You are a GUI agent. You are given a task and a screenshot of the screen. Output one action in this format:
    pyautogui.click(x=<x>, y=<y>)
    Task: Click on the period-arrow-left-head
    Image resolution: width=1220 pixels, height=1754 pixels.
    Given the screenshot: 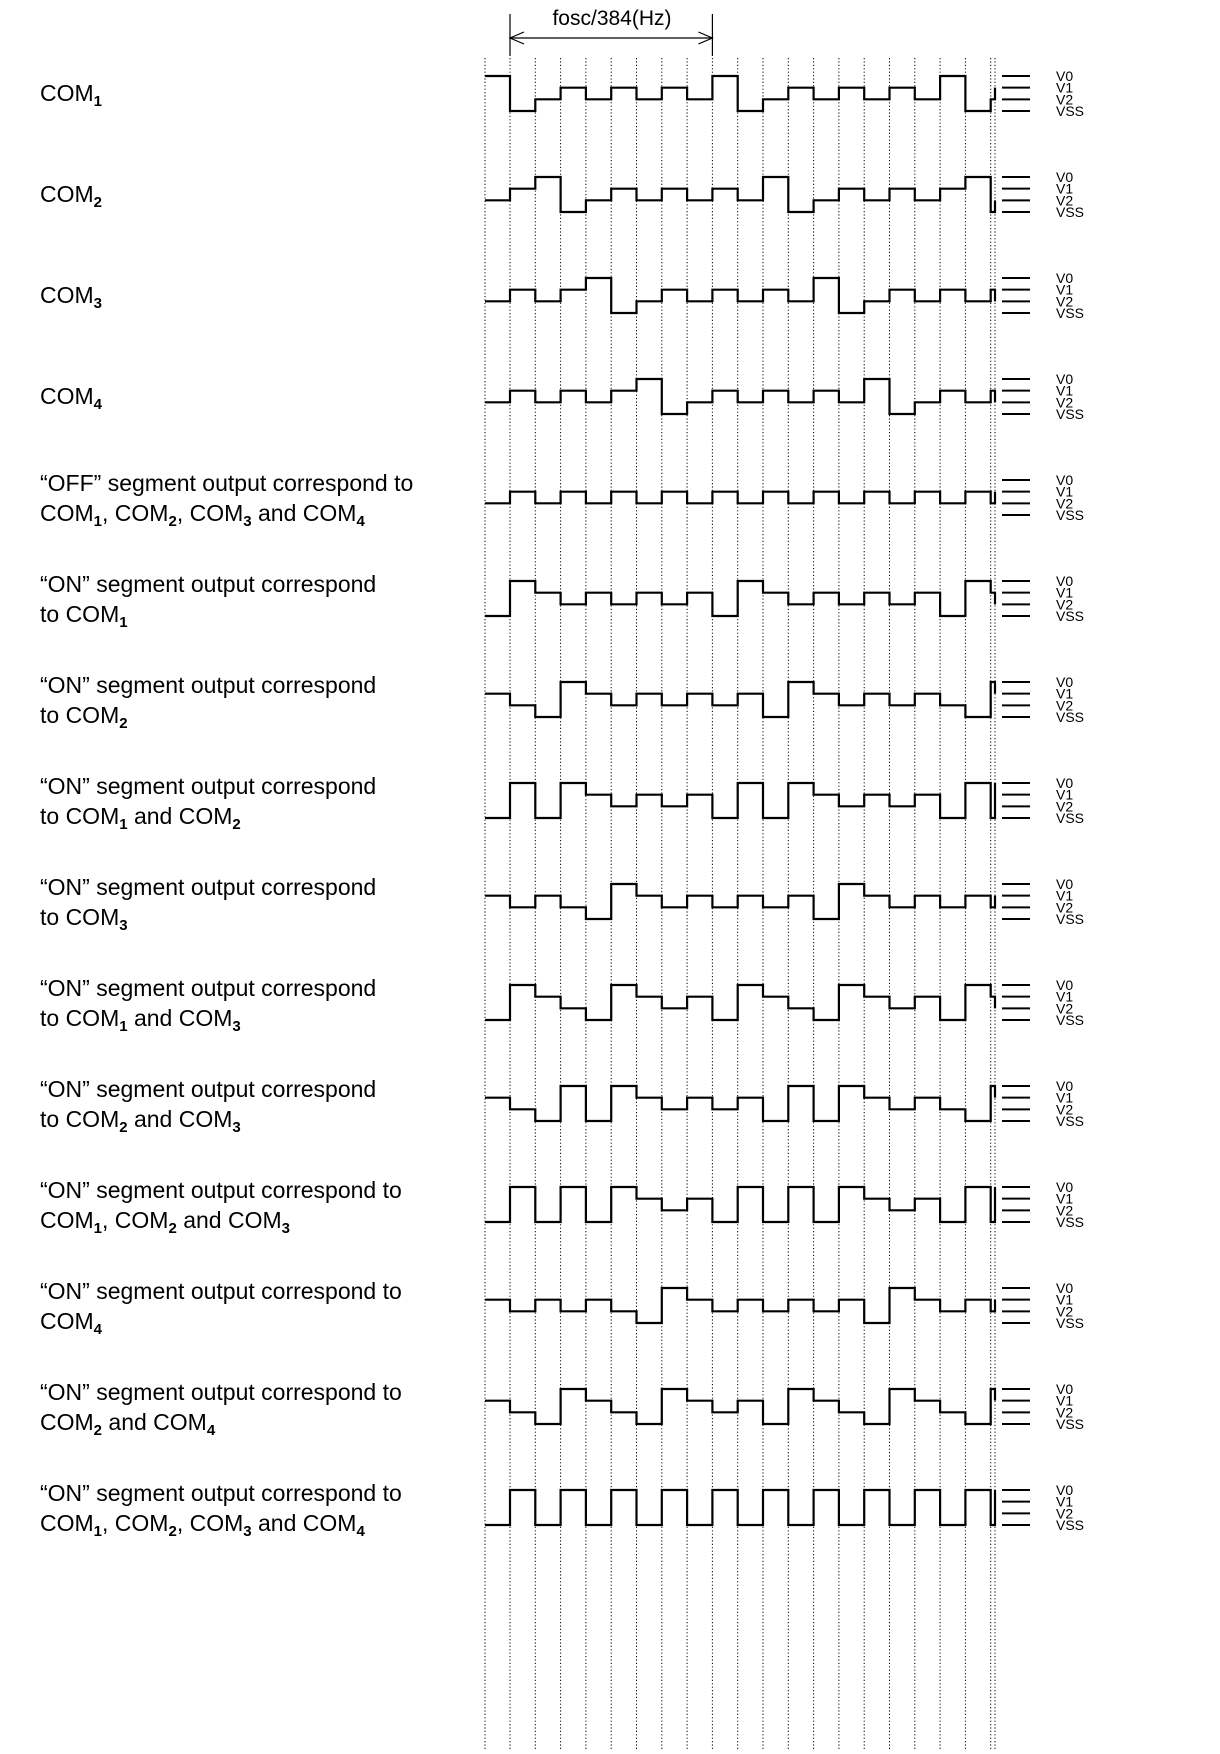 What is the action you would take?
    pyautogui.click(x=516, y=38)
    